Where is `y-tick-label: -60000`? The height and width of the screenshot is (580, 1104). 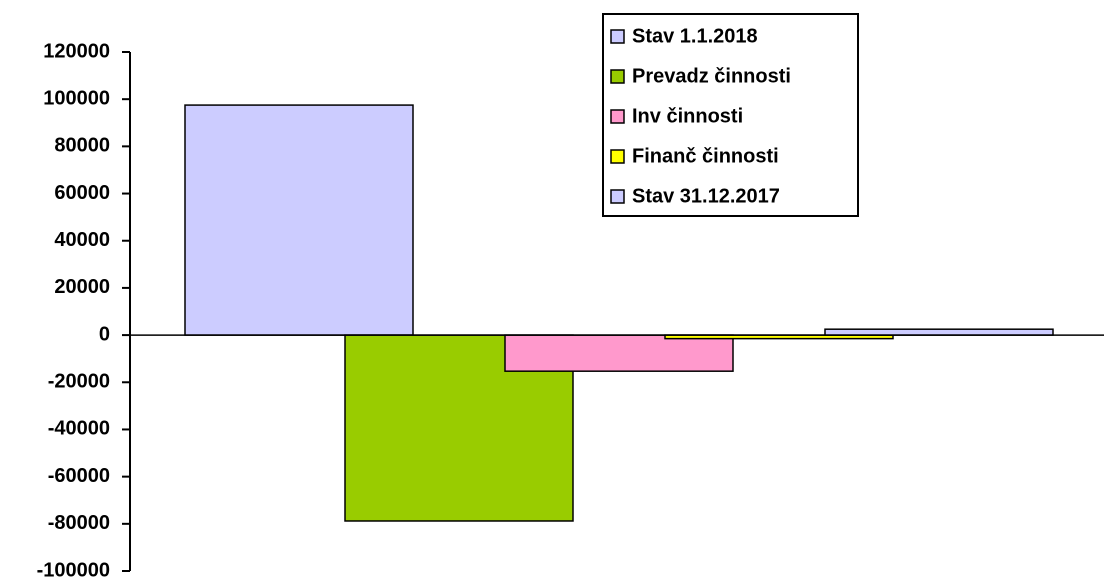 y-tick-label: -60000 is located at coordinates (79, 476).